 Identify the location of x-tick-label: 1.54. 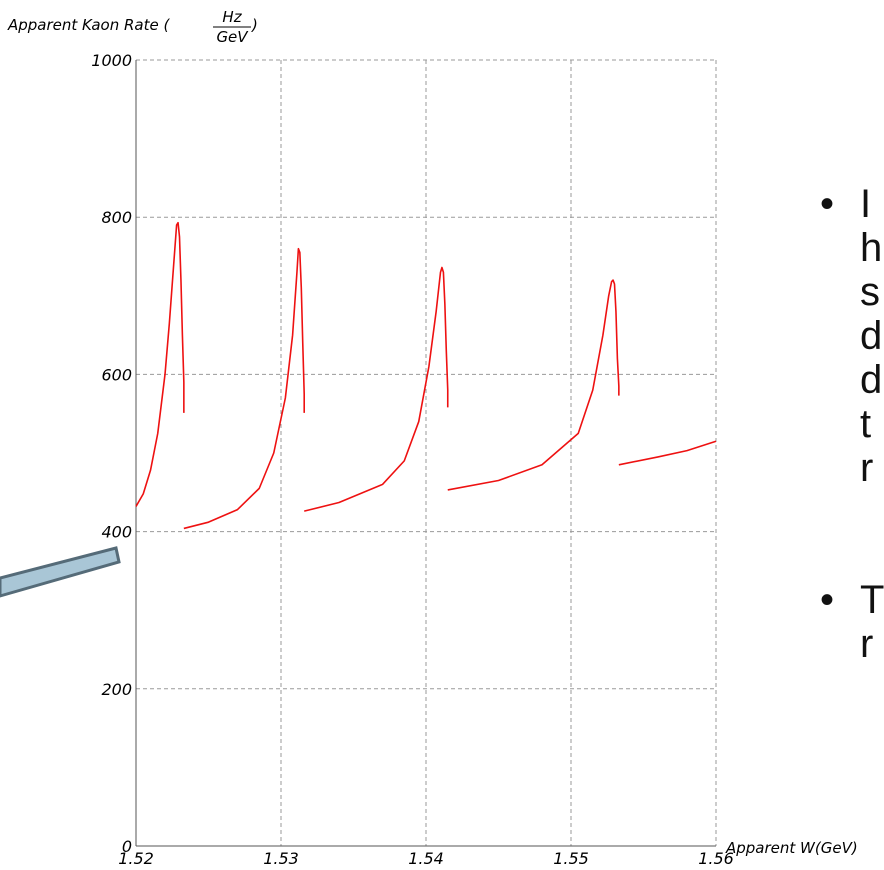
(426, 858).